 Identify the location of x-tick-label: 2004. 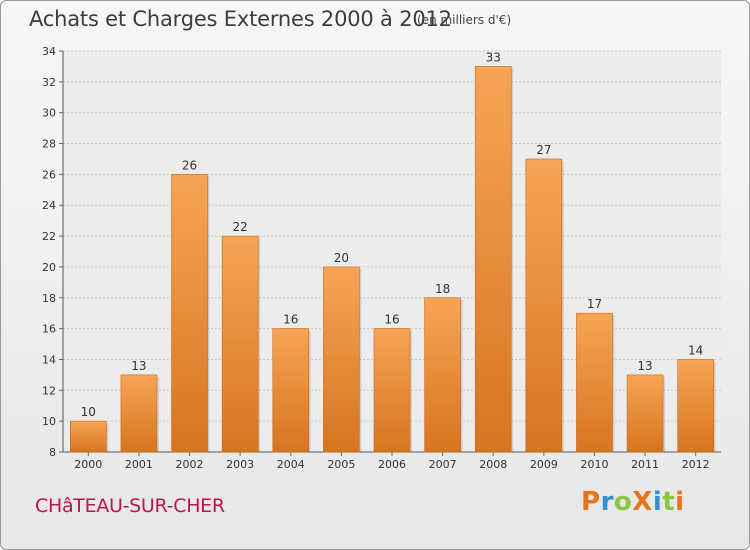
(291, 464).